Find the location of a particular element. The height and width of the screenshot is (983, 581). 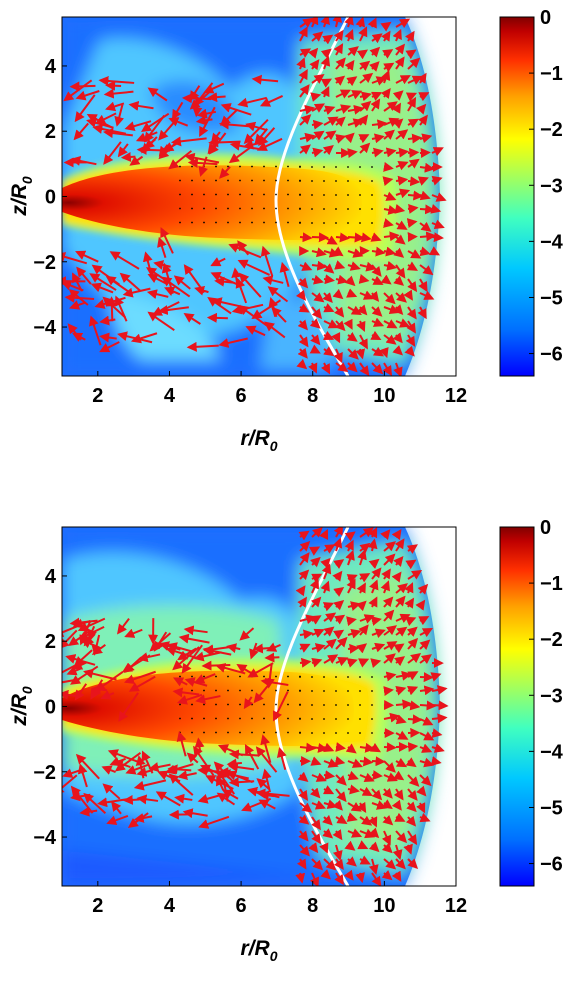

y-axis-label: z/R0 is located at coordinates (21, 196).